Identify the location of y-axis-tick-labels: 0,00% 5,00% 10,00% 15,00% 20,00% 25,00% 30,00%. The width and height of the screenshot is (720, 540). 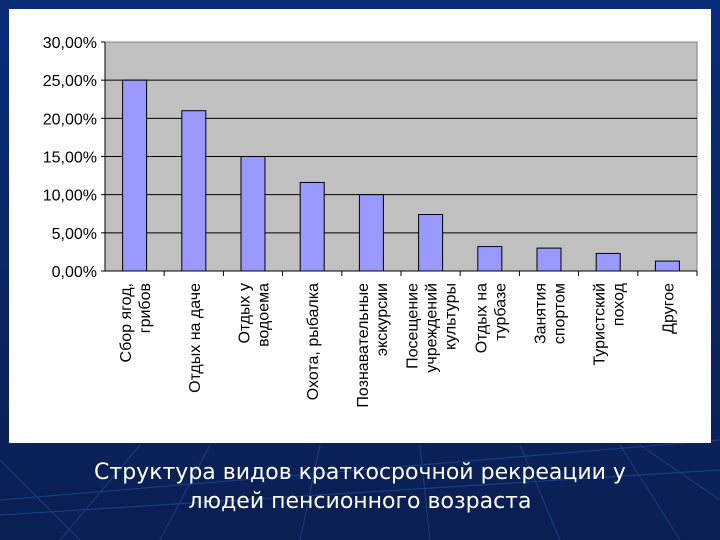
(74, 158).